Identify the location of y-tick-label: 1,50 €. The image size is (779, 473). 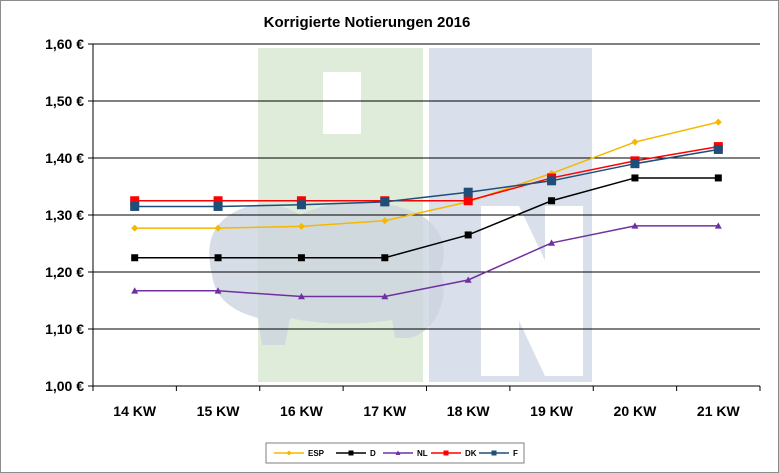
(64, 101).